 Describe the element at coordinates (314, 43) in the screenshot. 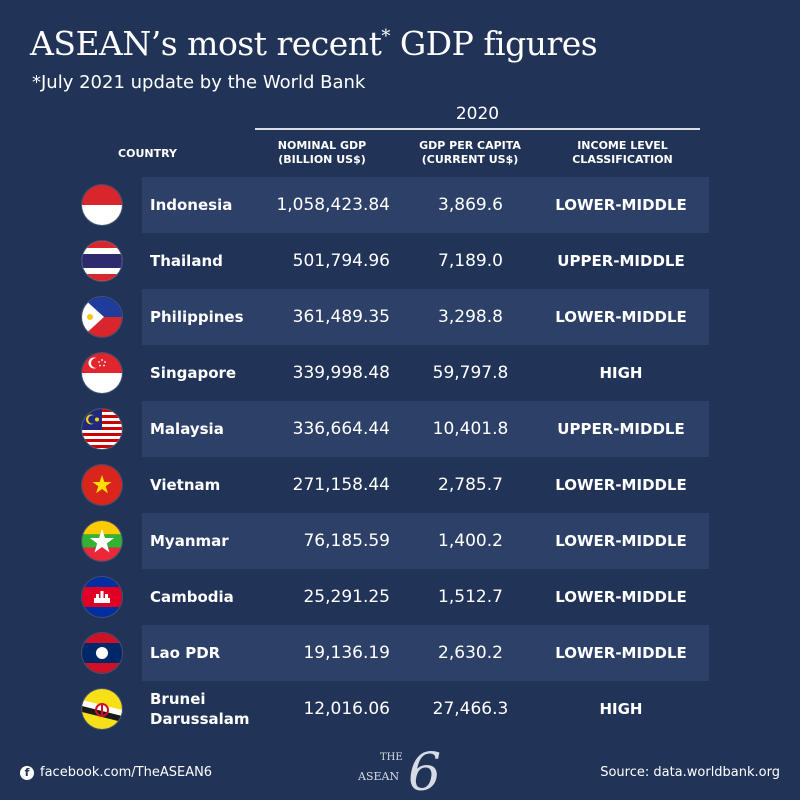

I see `page-title: ASEAN’s most recent* GDP figures` at that location.